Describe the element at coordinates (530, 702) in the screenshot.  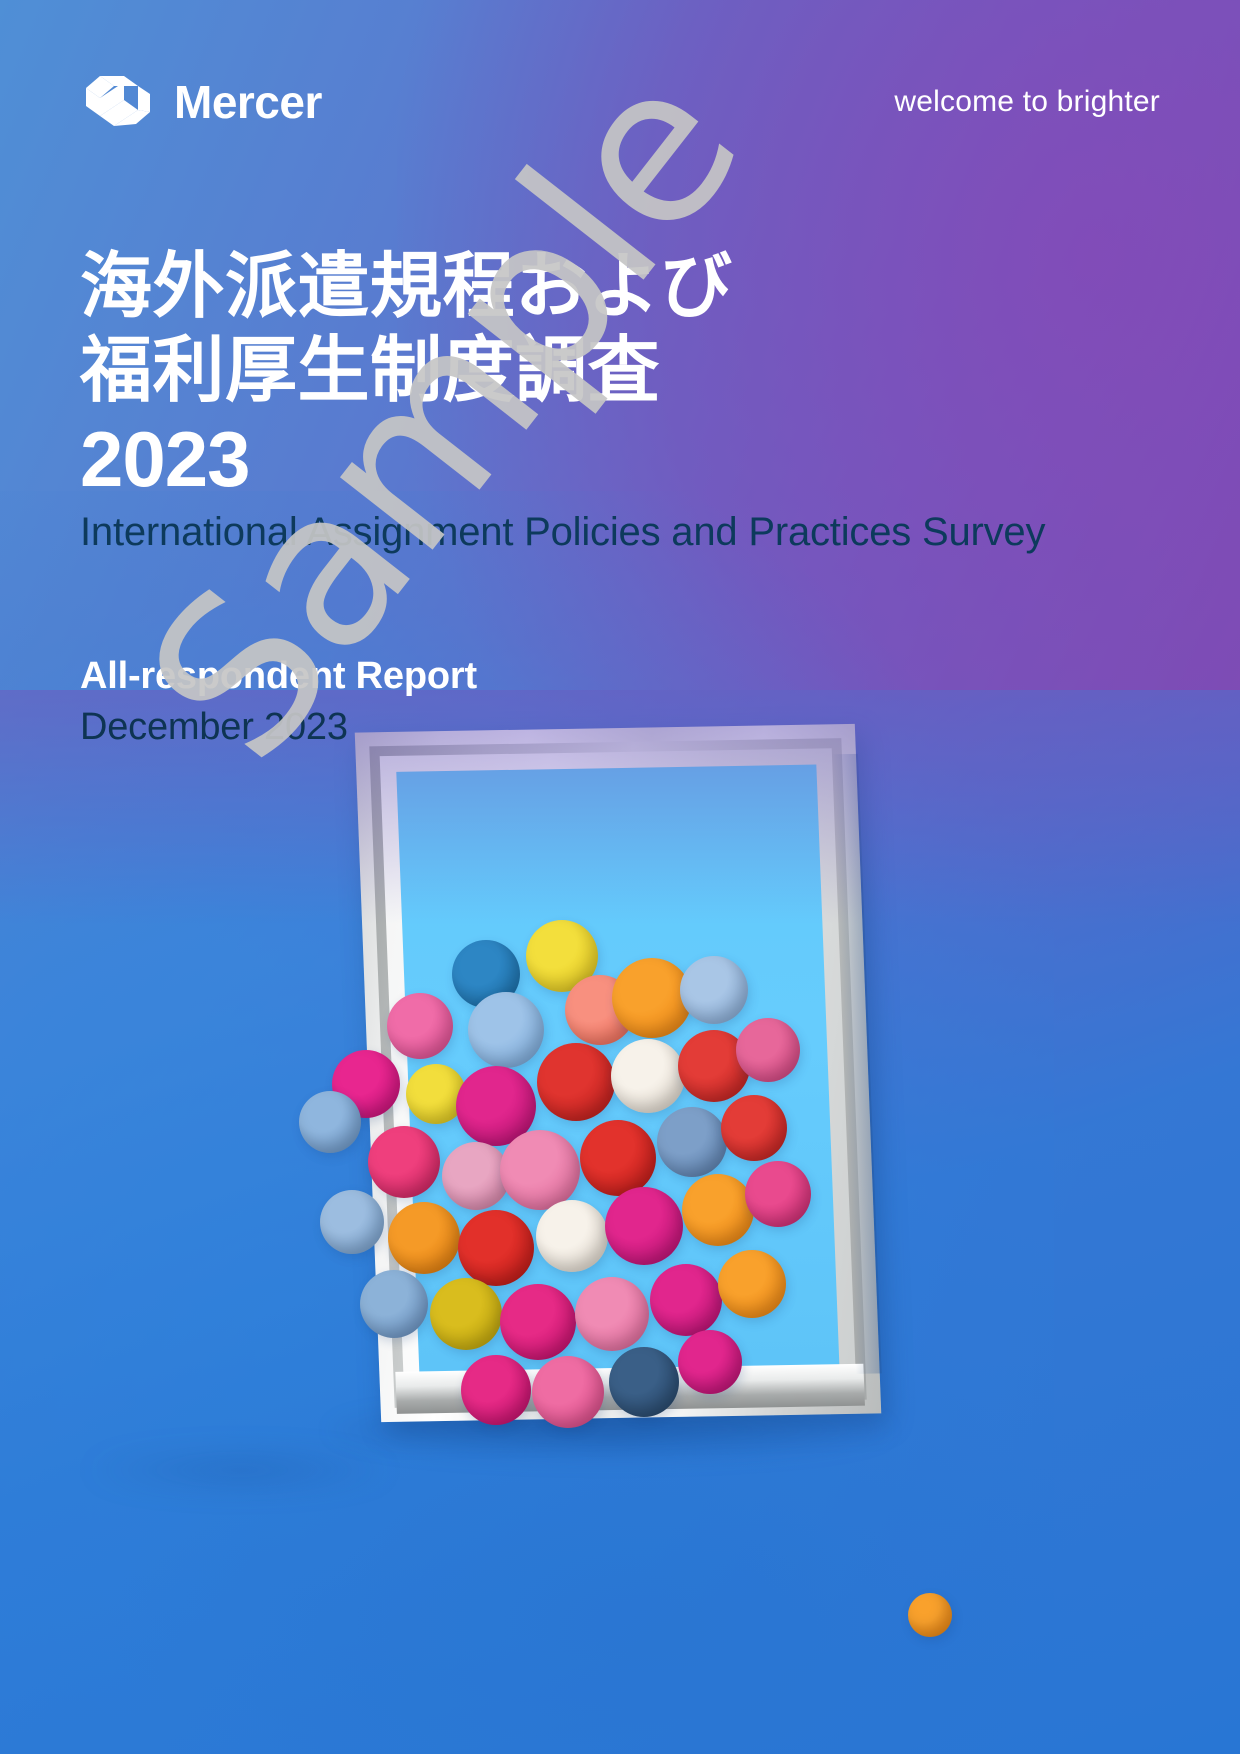
I see `report-meta: All-respondent Report December 2023` at that location.